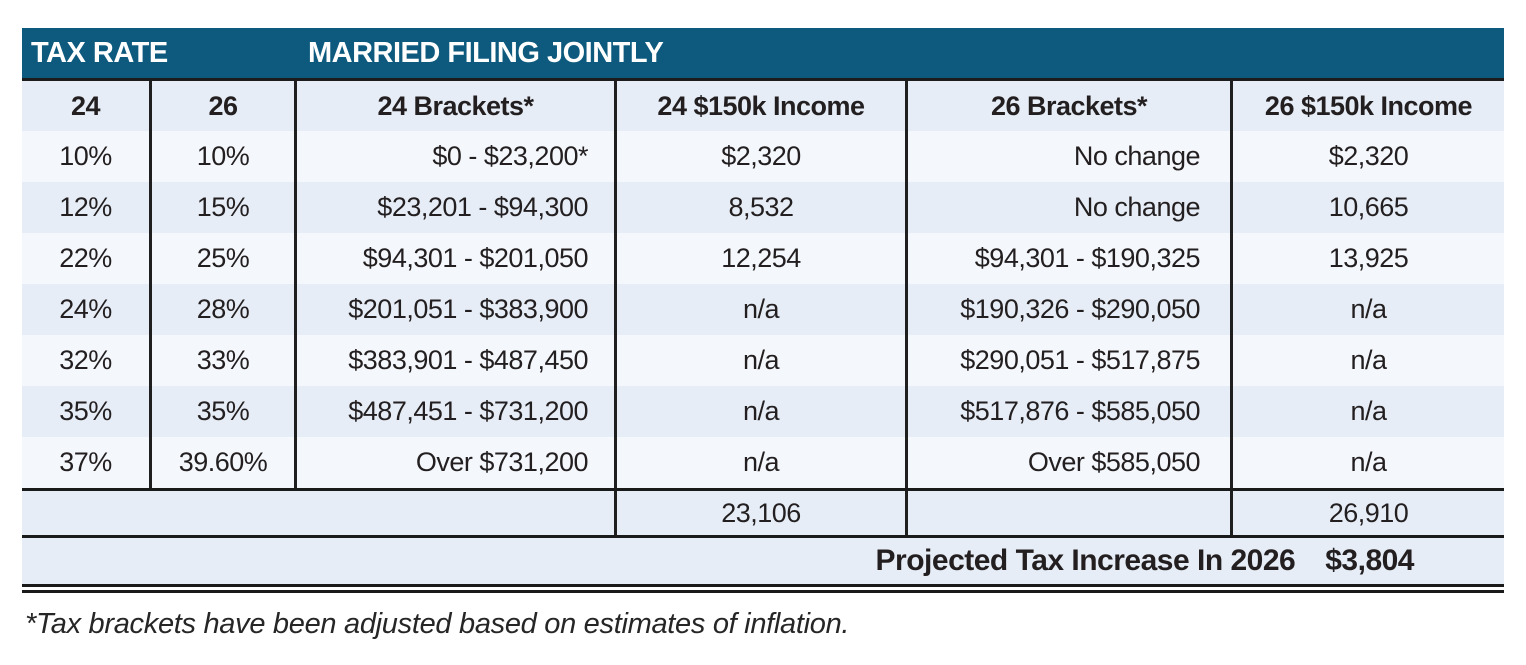 The image size is (1526, 665). I want to click on tax-rate-header: TAX RATE, so click(99, 52).